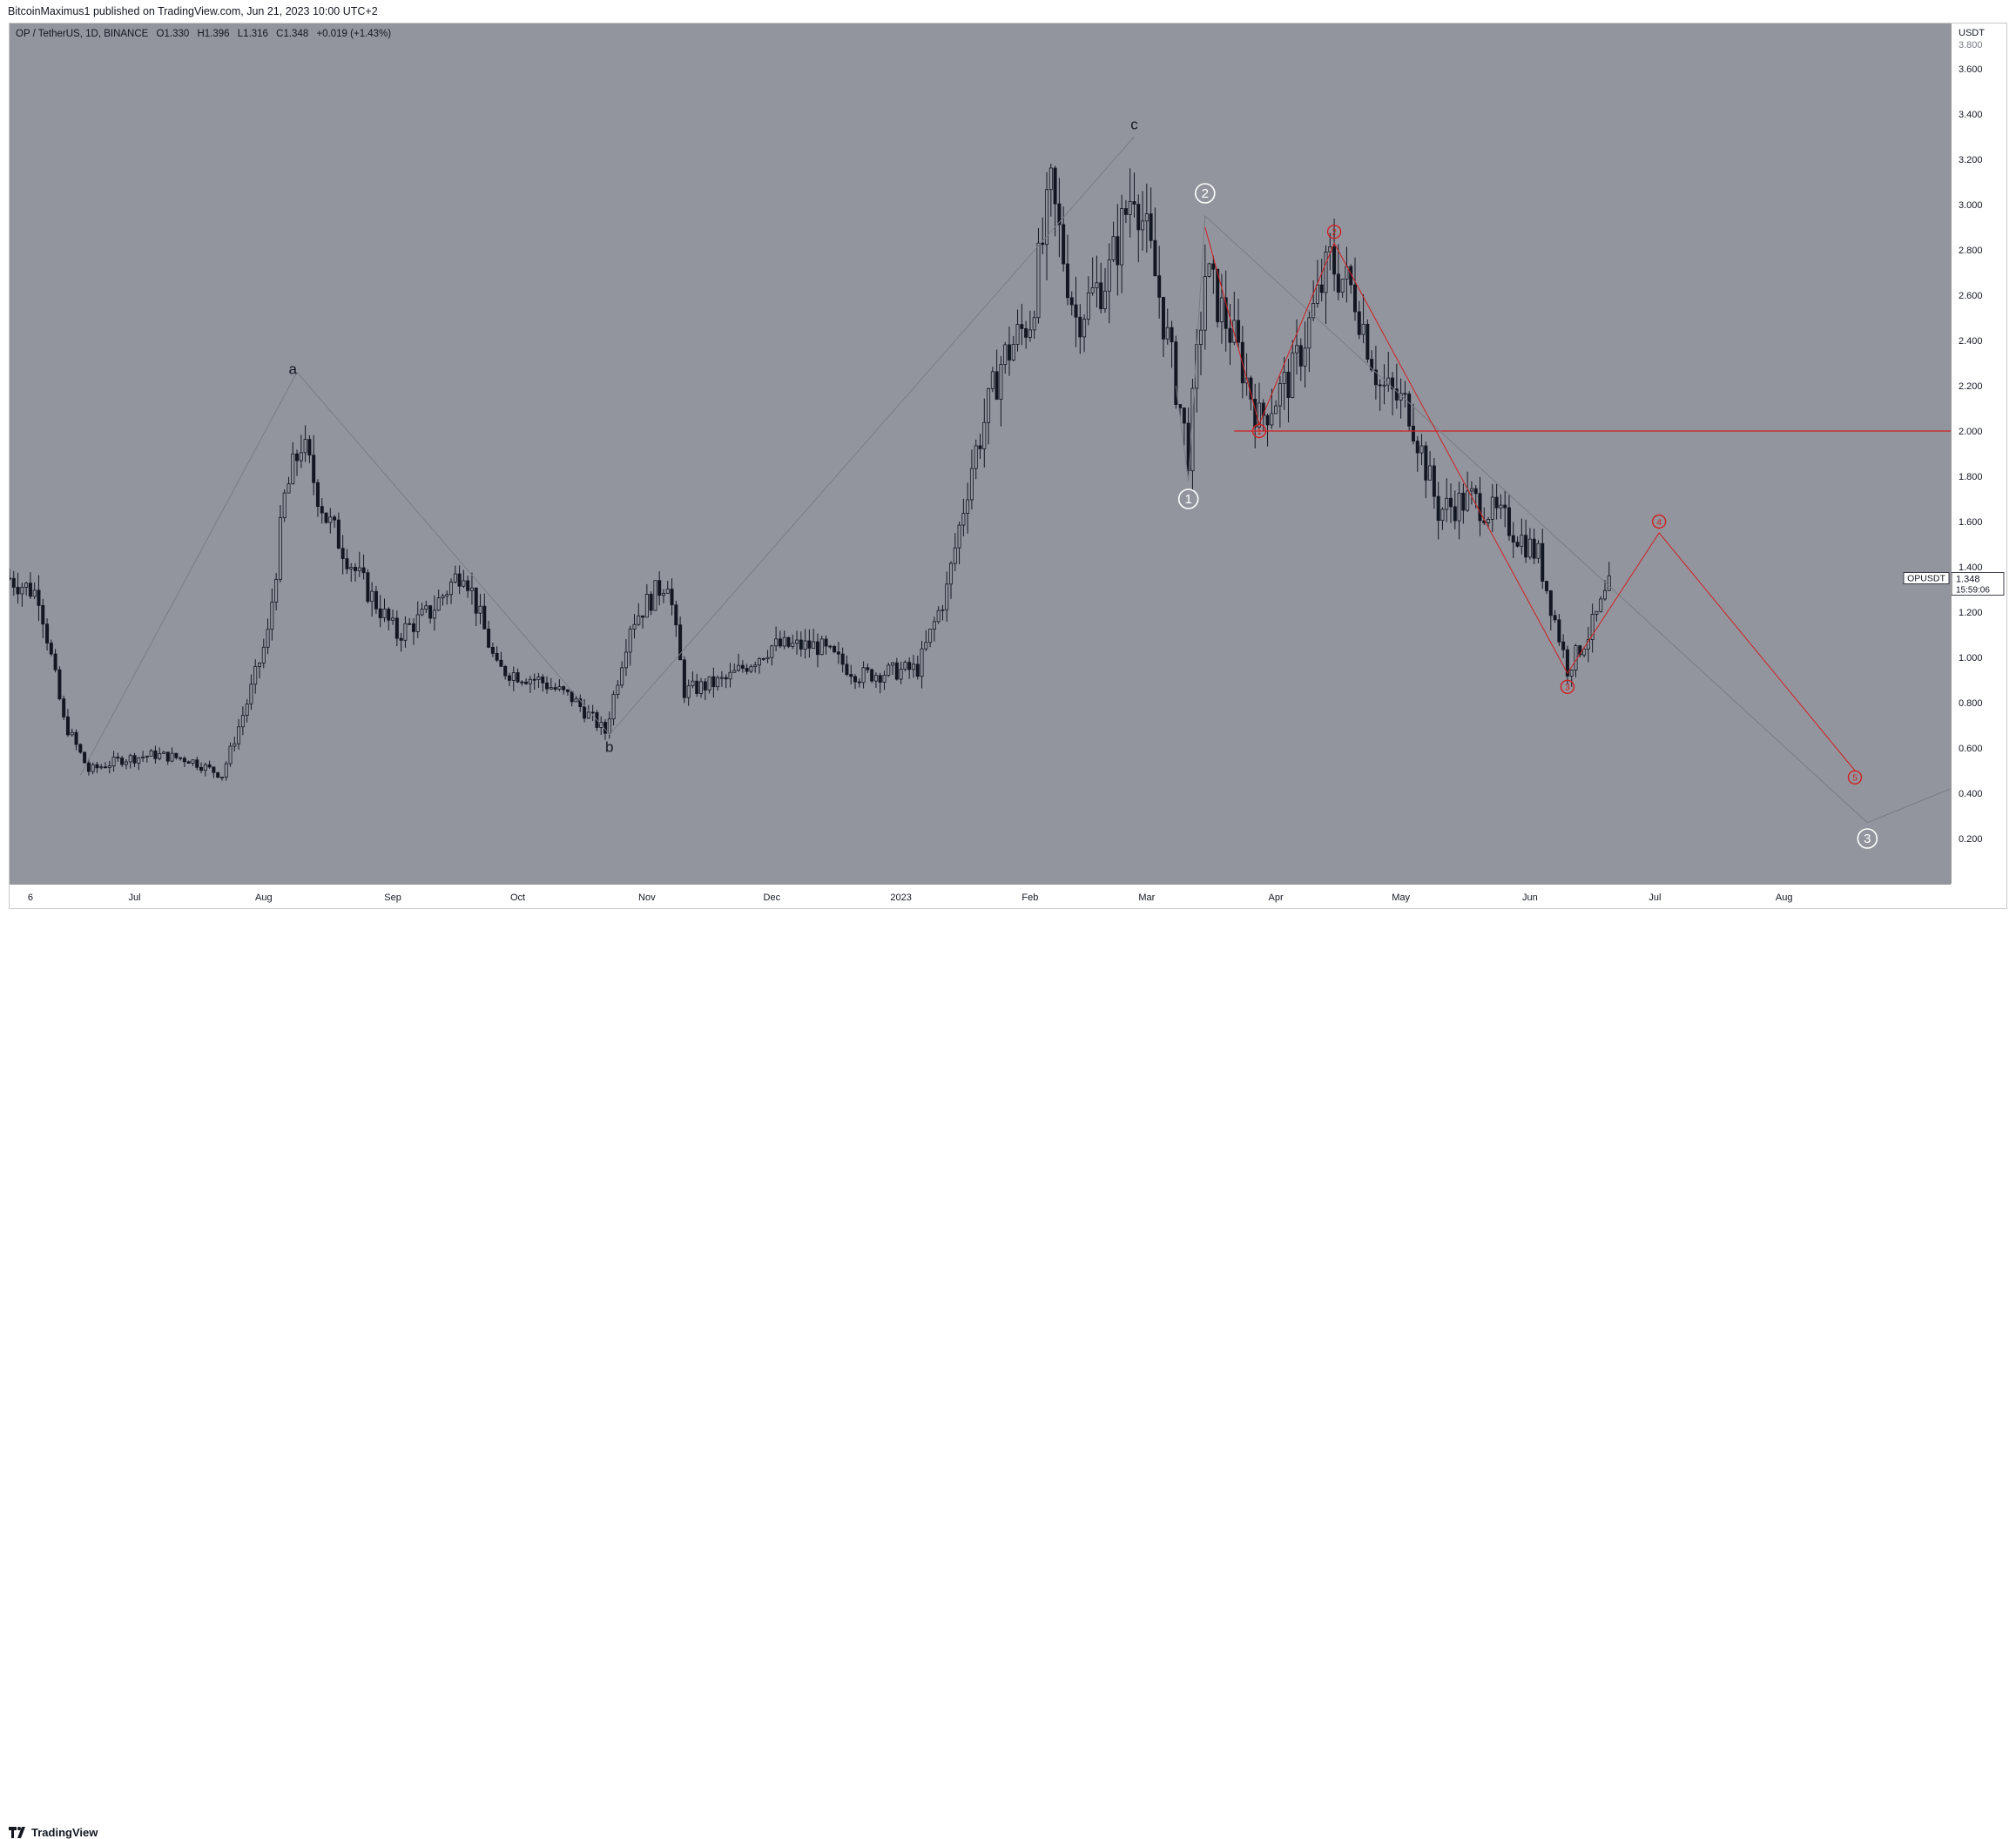  I want to click on time-tick: Dec, so click(772, 898).